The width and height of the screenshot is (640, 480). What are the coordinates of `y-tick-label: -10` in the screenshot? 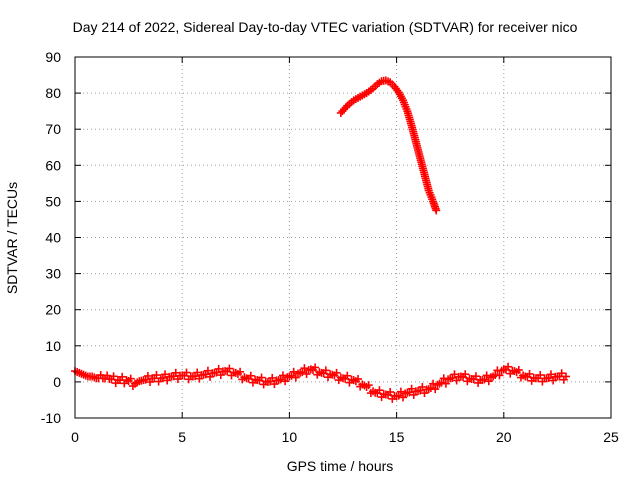 It's located at (51, 418).